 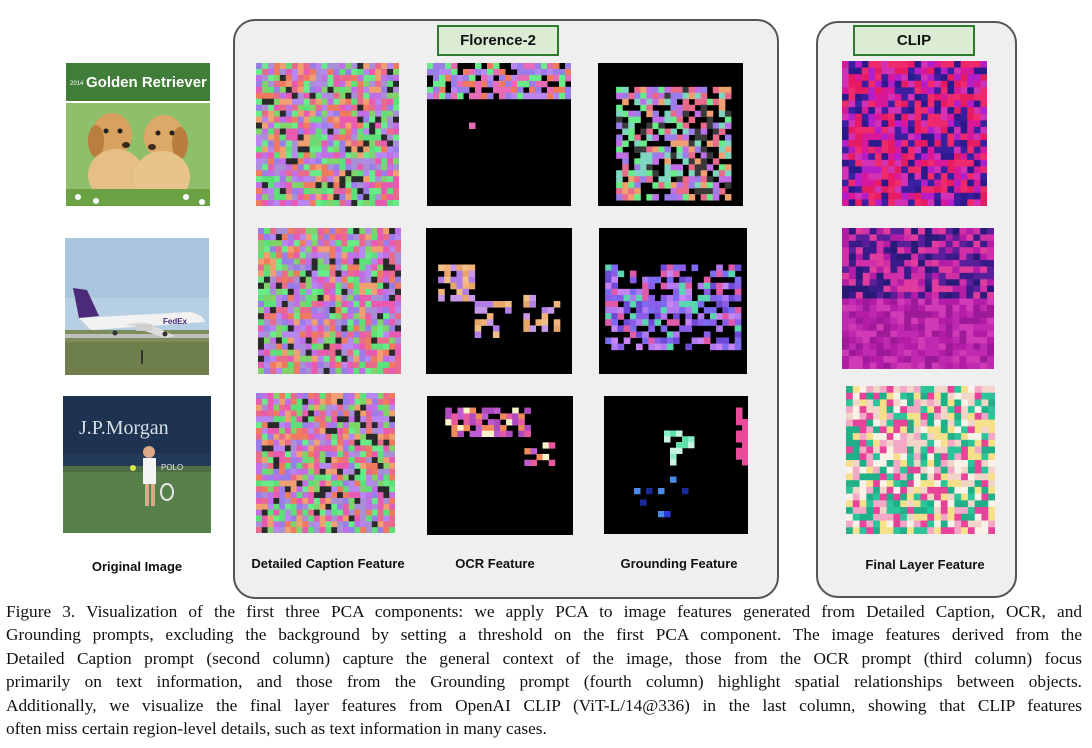 What do you see at coordinates (328, 563) in the screenshot?
I see `label-detailed-caption-feature: Detailed Caption Feature` at bounding box center [328, 563].